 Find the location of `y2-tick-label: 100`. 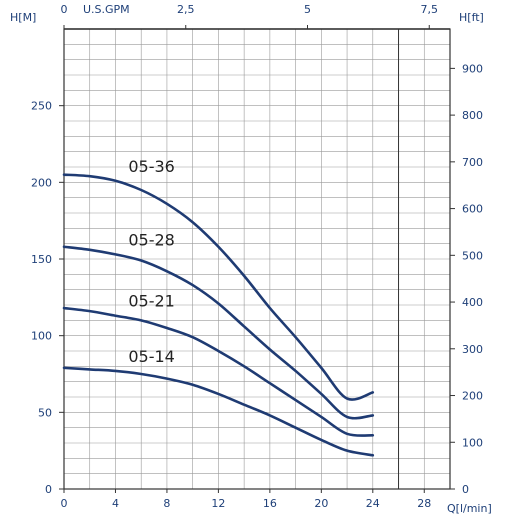

y2-tick-label: 100 is located at coordinates (472, 442).